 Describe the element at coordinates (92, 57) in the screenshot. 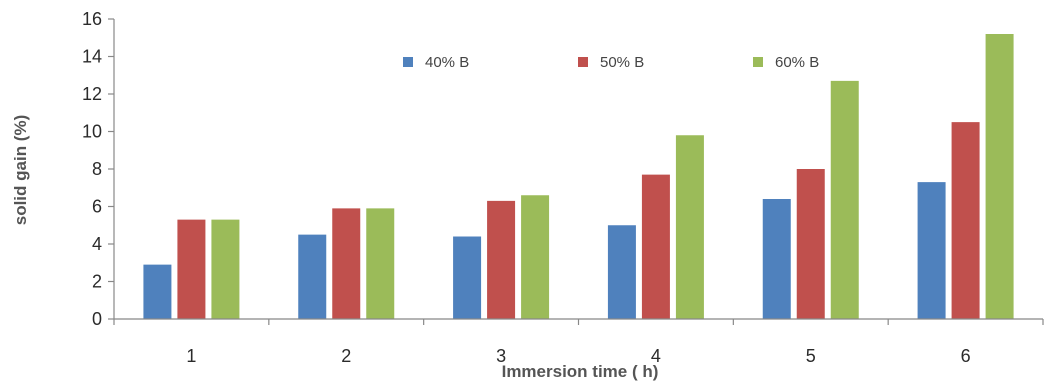

I see `y-tick-label: 14` at that location.